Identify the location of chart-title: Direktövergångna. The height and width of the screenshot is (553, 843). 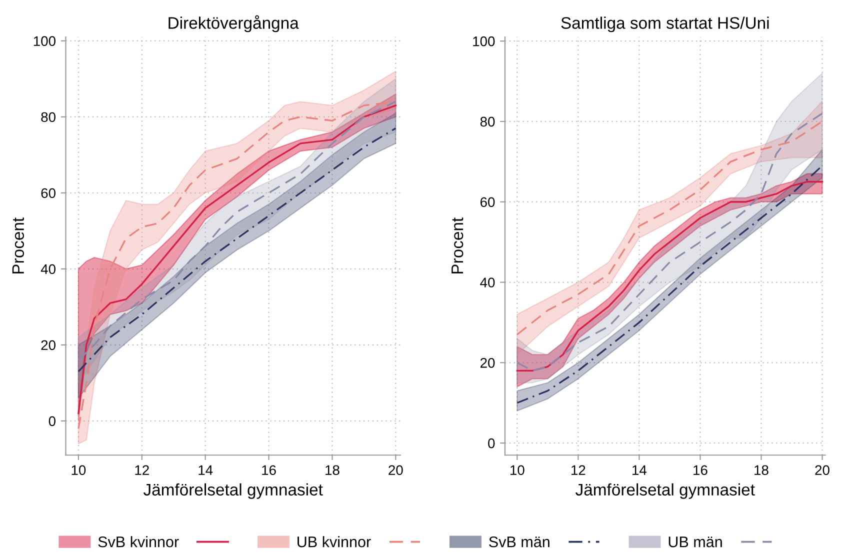
(233, 23).